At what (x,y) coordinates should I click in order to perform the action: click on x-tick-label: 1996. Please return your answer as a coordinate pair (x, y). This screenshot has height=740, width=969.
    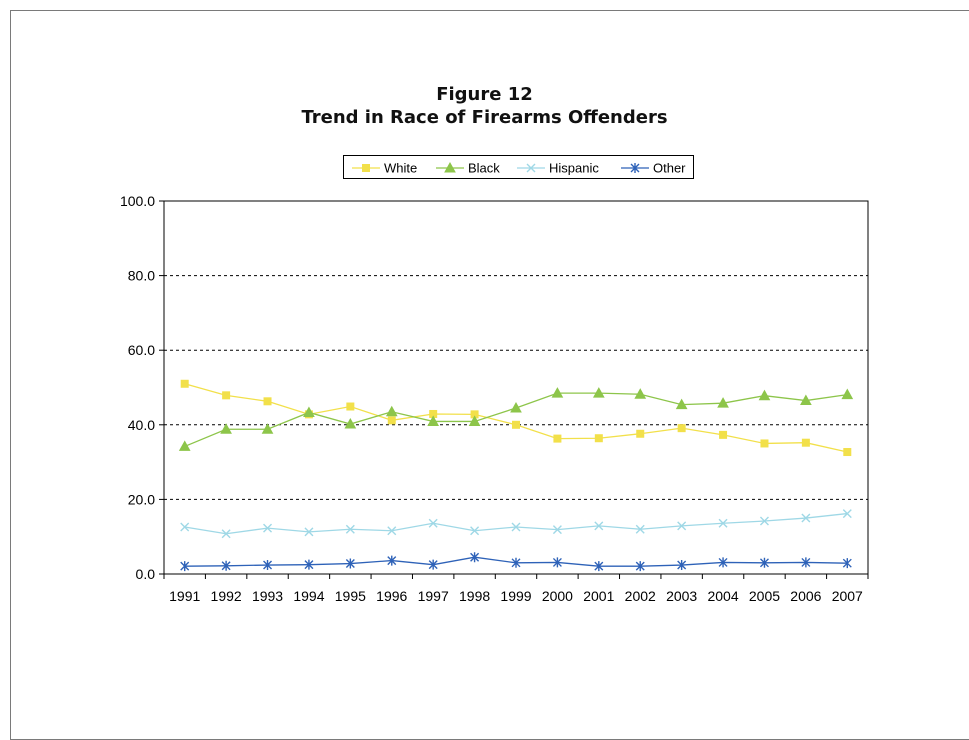
    Looking at the image, I should click on (391, 596).